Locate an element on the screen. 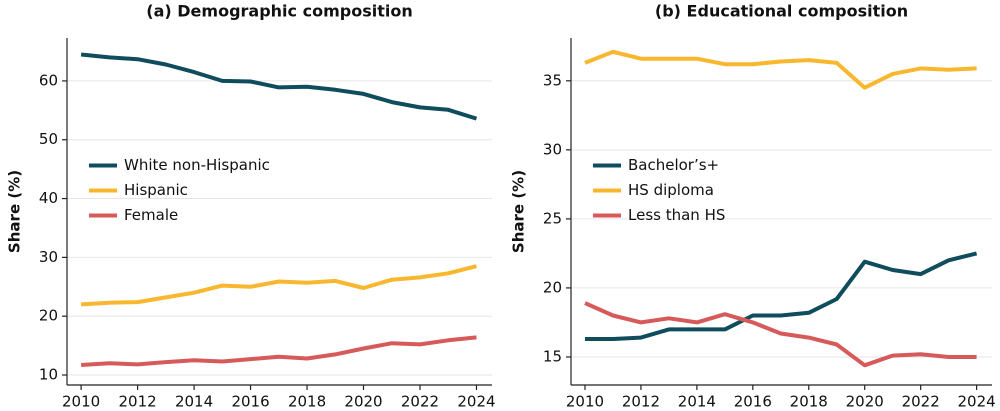 The image size is (1000, 411). legend-label: Hispanic is located at coordinates (156, 190).